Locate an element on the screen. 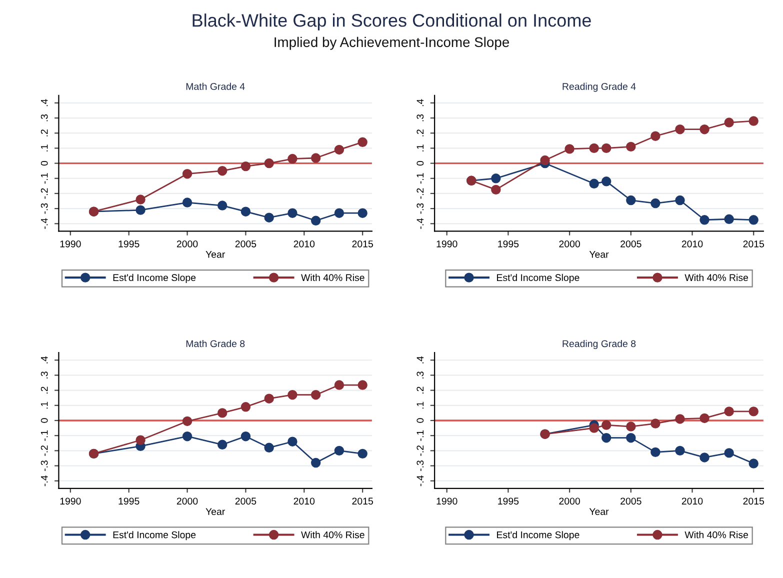  y-tick-label: -.4 is located at coordinates (44, 223).